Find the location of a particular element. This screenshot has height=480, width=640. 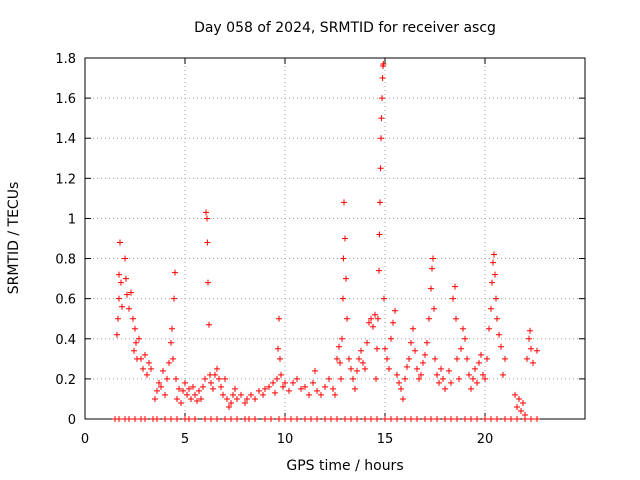

y-tick-label: 1.4 is located at coordinates (65, 139).